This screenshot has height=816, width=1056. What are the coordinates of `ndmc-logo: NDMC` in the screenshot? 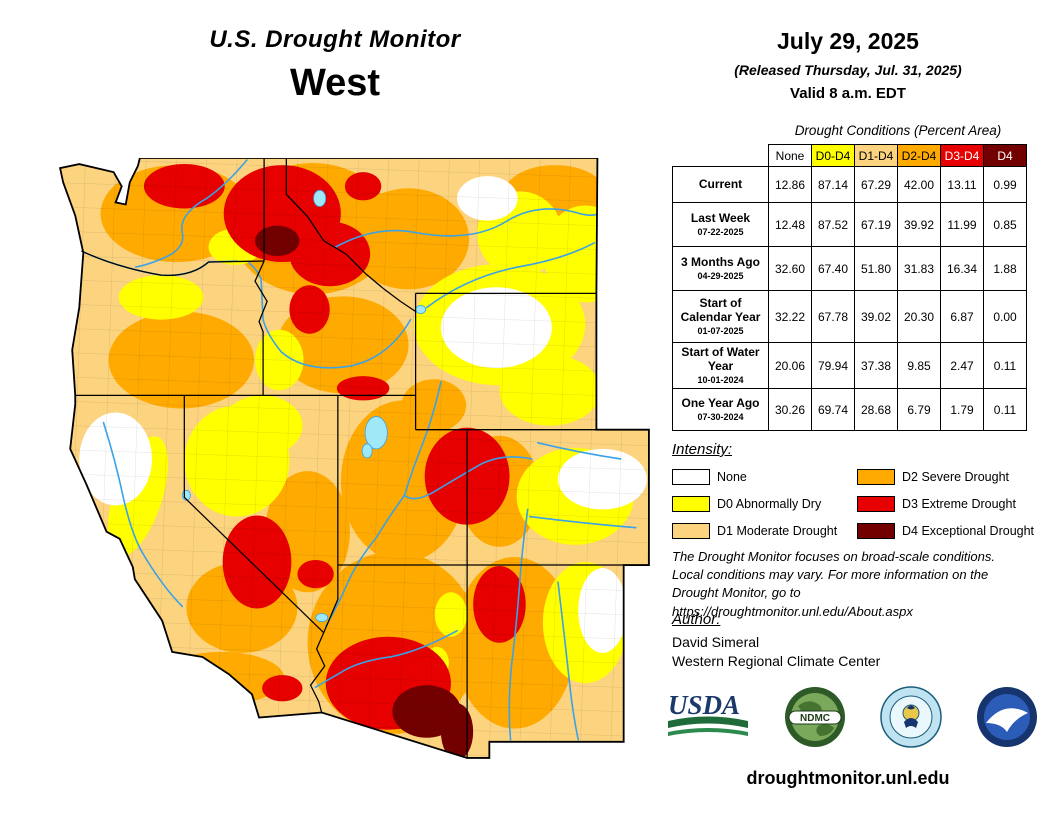 It's located at (815, 717).